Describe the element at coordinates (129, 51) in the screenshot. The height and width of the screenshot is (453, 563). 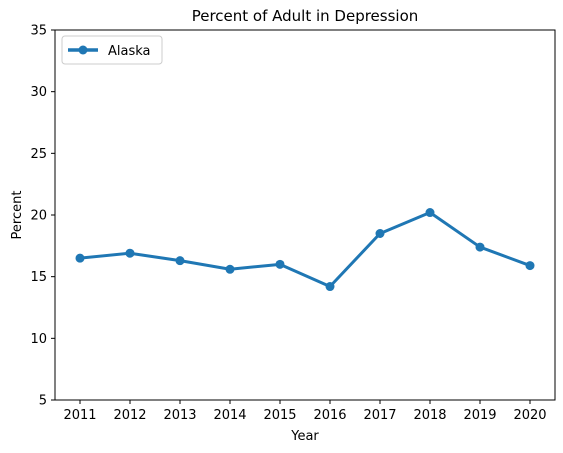
I see `legend-label-alaska: Alaska` at that location.